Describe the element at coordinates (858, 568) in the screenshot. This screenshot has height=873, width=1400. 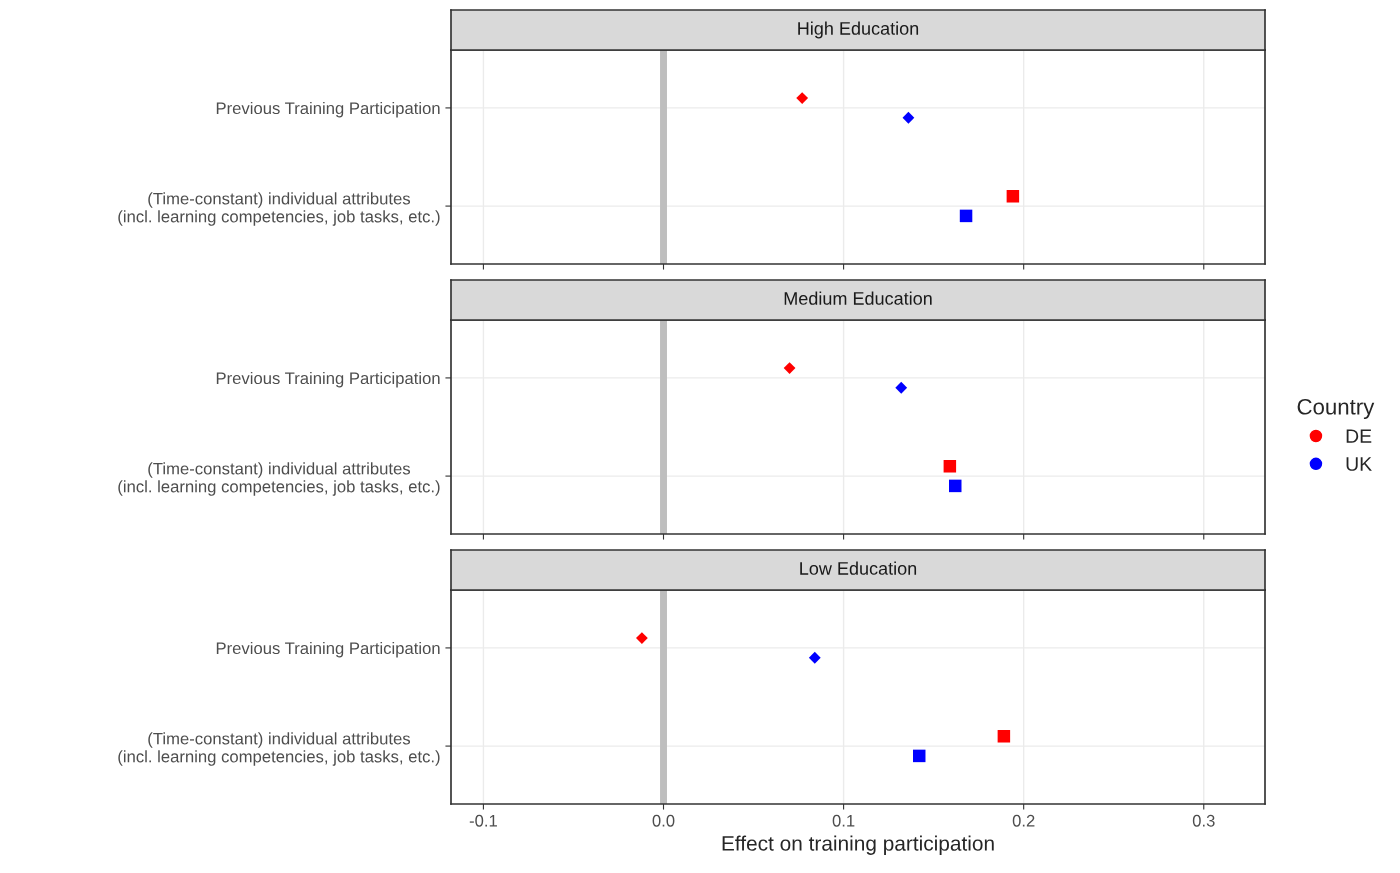
I see `chart-title: Low Education` at that location.